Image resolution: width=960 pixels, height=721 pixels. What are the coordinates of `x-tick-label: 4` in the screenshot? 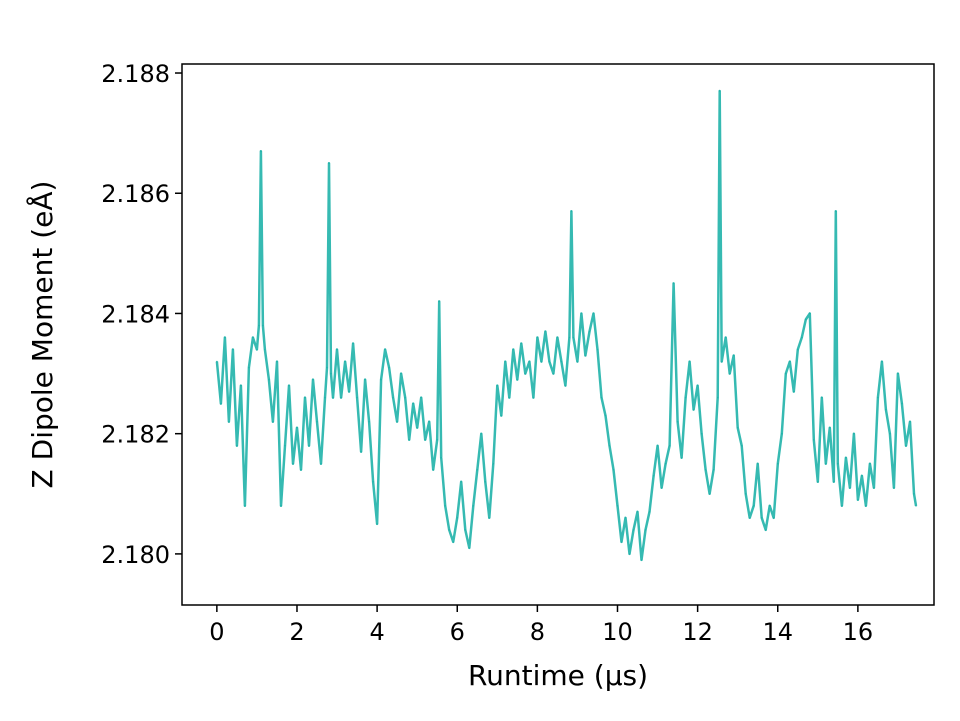 It's located at (376, 632).